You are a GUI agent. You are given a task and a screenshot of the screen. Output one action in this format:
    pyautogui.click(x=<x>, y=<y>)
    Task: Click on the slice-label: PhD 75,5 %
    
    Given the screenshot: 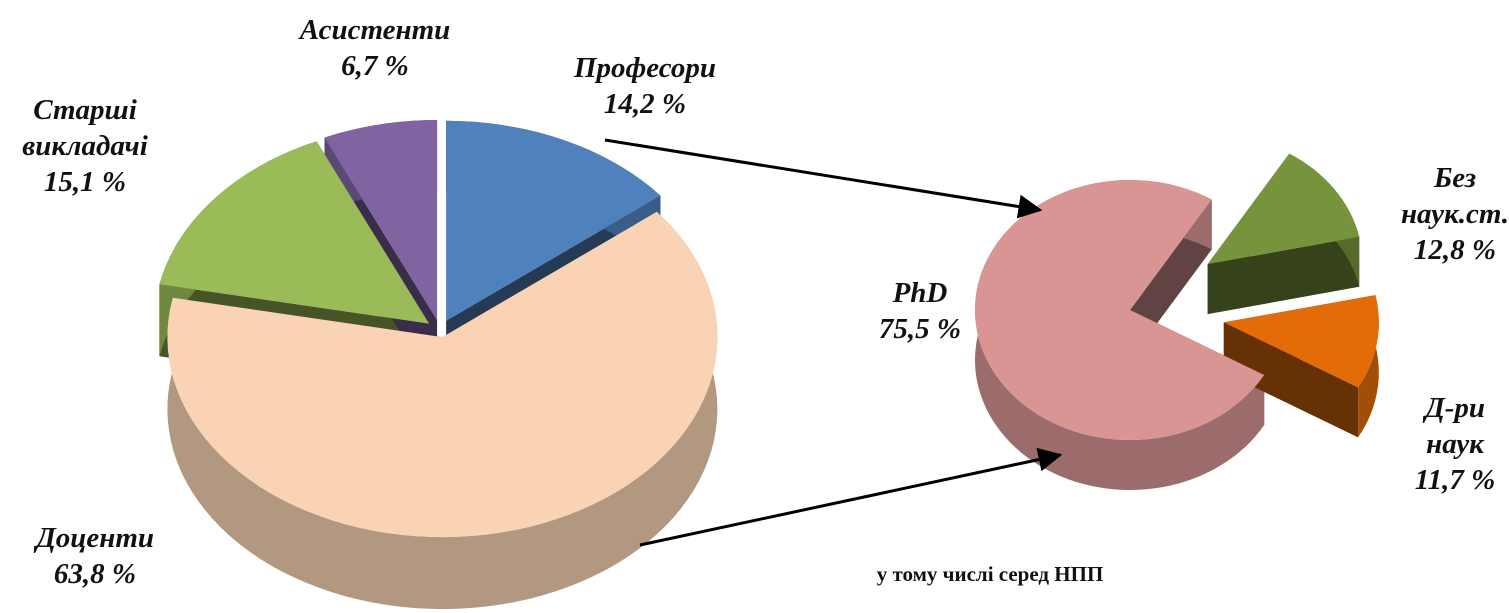 What is the action you would take?
    pyautogui.click(x=920, y=311)
    